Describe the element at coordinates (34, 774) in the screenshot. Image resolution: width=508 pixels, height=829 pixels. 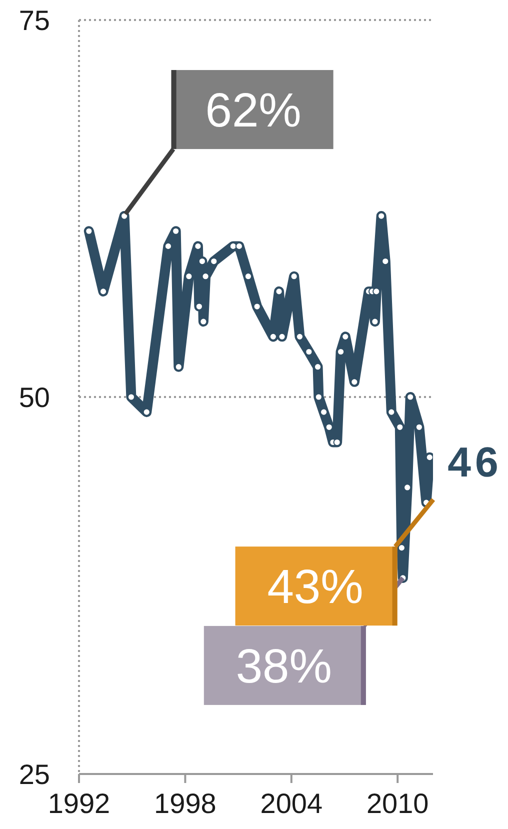
I see `y-tick-label: 25` at that location.